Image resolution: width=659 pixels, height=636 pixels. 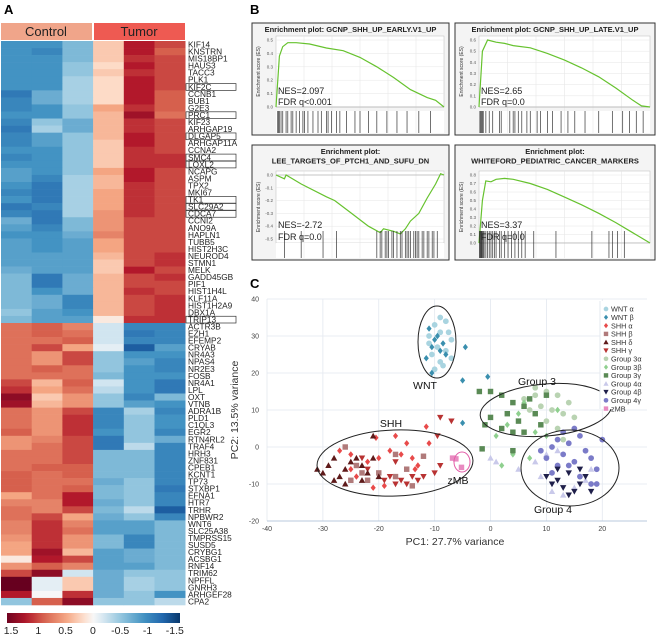 What do you see at coordinates (555, 161) in the screenshot?
I see `enrichment-title: WHITEFORD_PEDIATRIC_CANCER_MARKERS` at bounding box center [555, 161].